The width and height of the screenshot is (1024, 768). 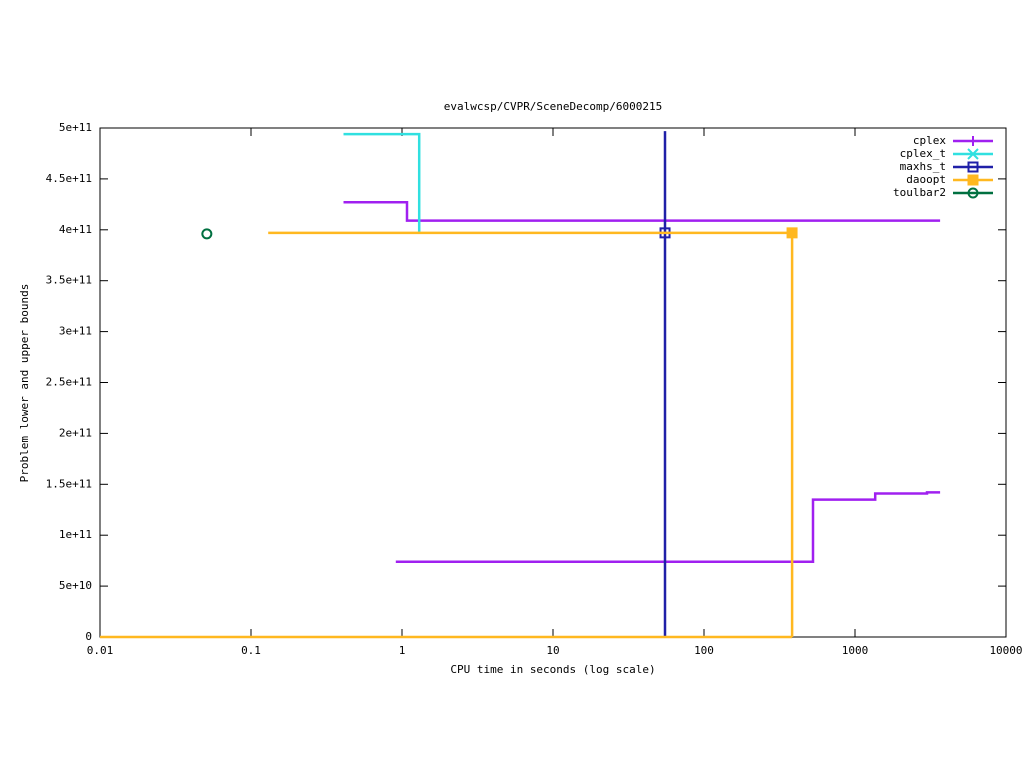 What do you see at coordinates (88, 636) in the screenshot?
I see `y-tick-label: 0` at bounding box center [88, 636].